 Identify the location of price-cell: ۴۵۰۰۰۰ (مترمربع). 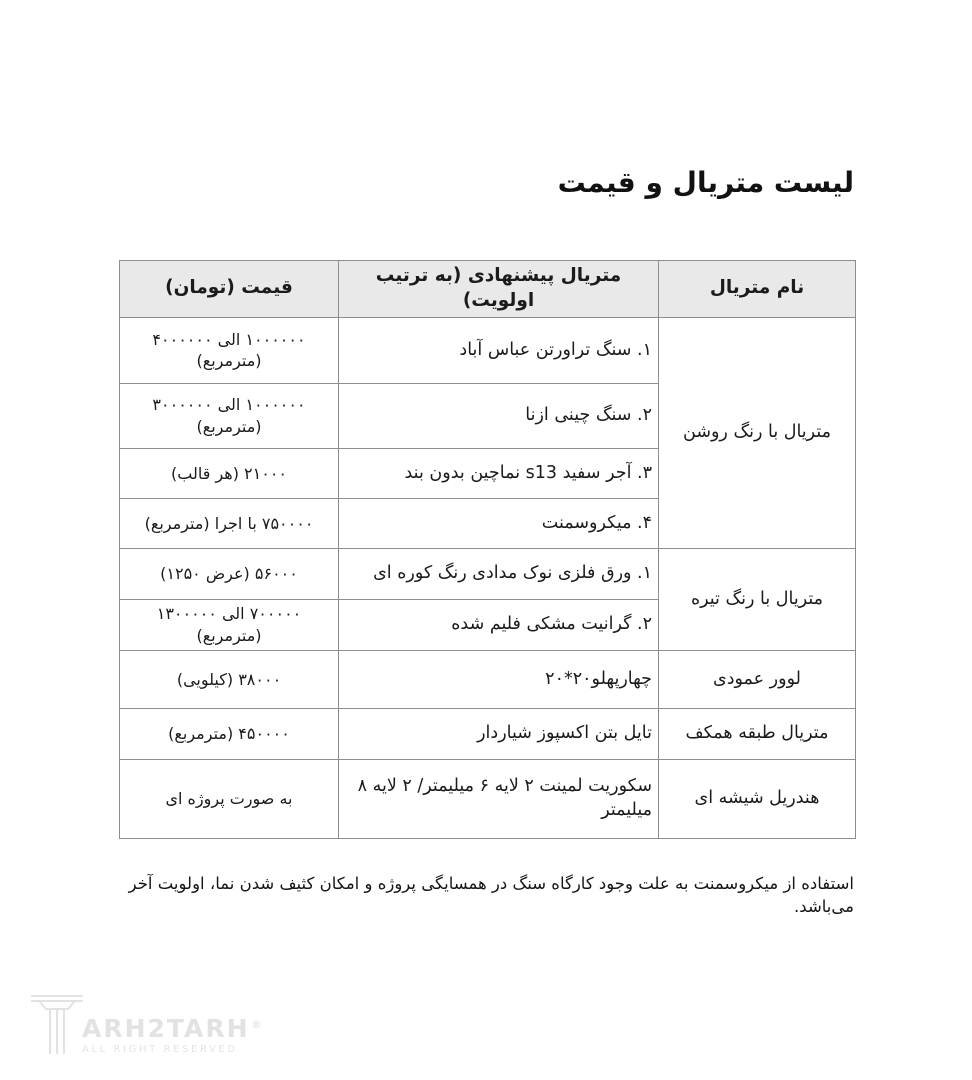
(229, 733).